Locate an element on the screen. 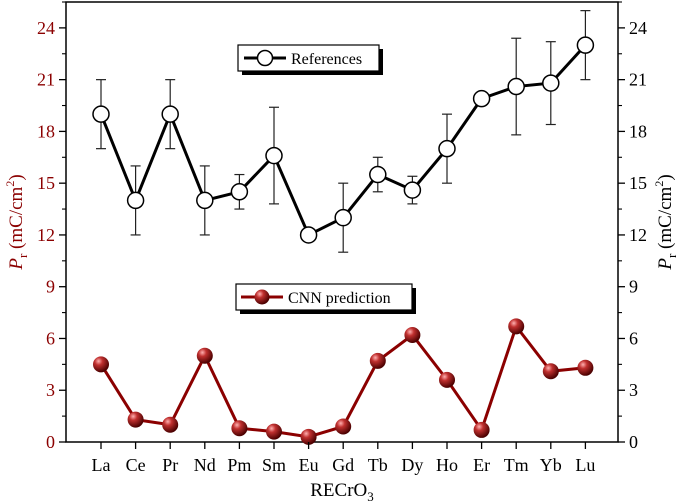 The width and height of the screenshot is (685, 503). left-y-axis-title: Pr (mC/cm2) is located at coordinates (16, 222).